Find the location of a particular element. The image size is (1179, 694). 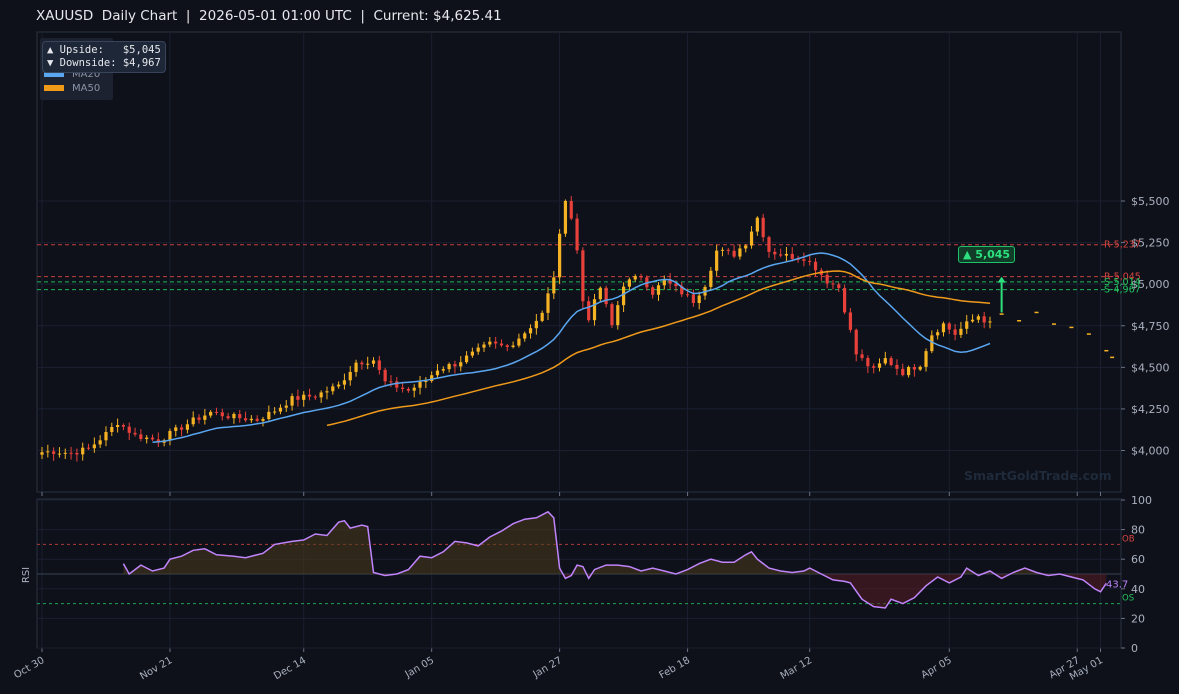

ma20-swatch is located at coordinates (54, 74).